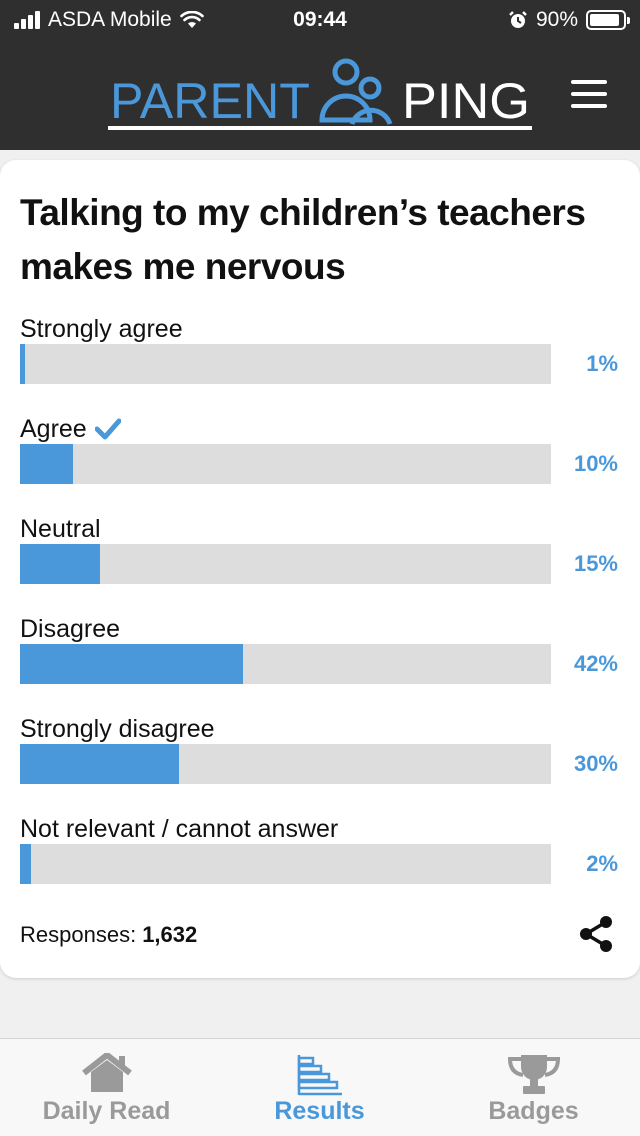  What do you see at coordinates (78, 934) in the screenshot?
I see `responses-label: Responses:` at bounding box center [78, 934].